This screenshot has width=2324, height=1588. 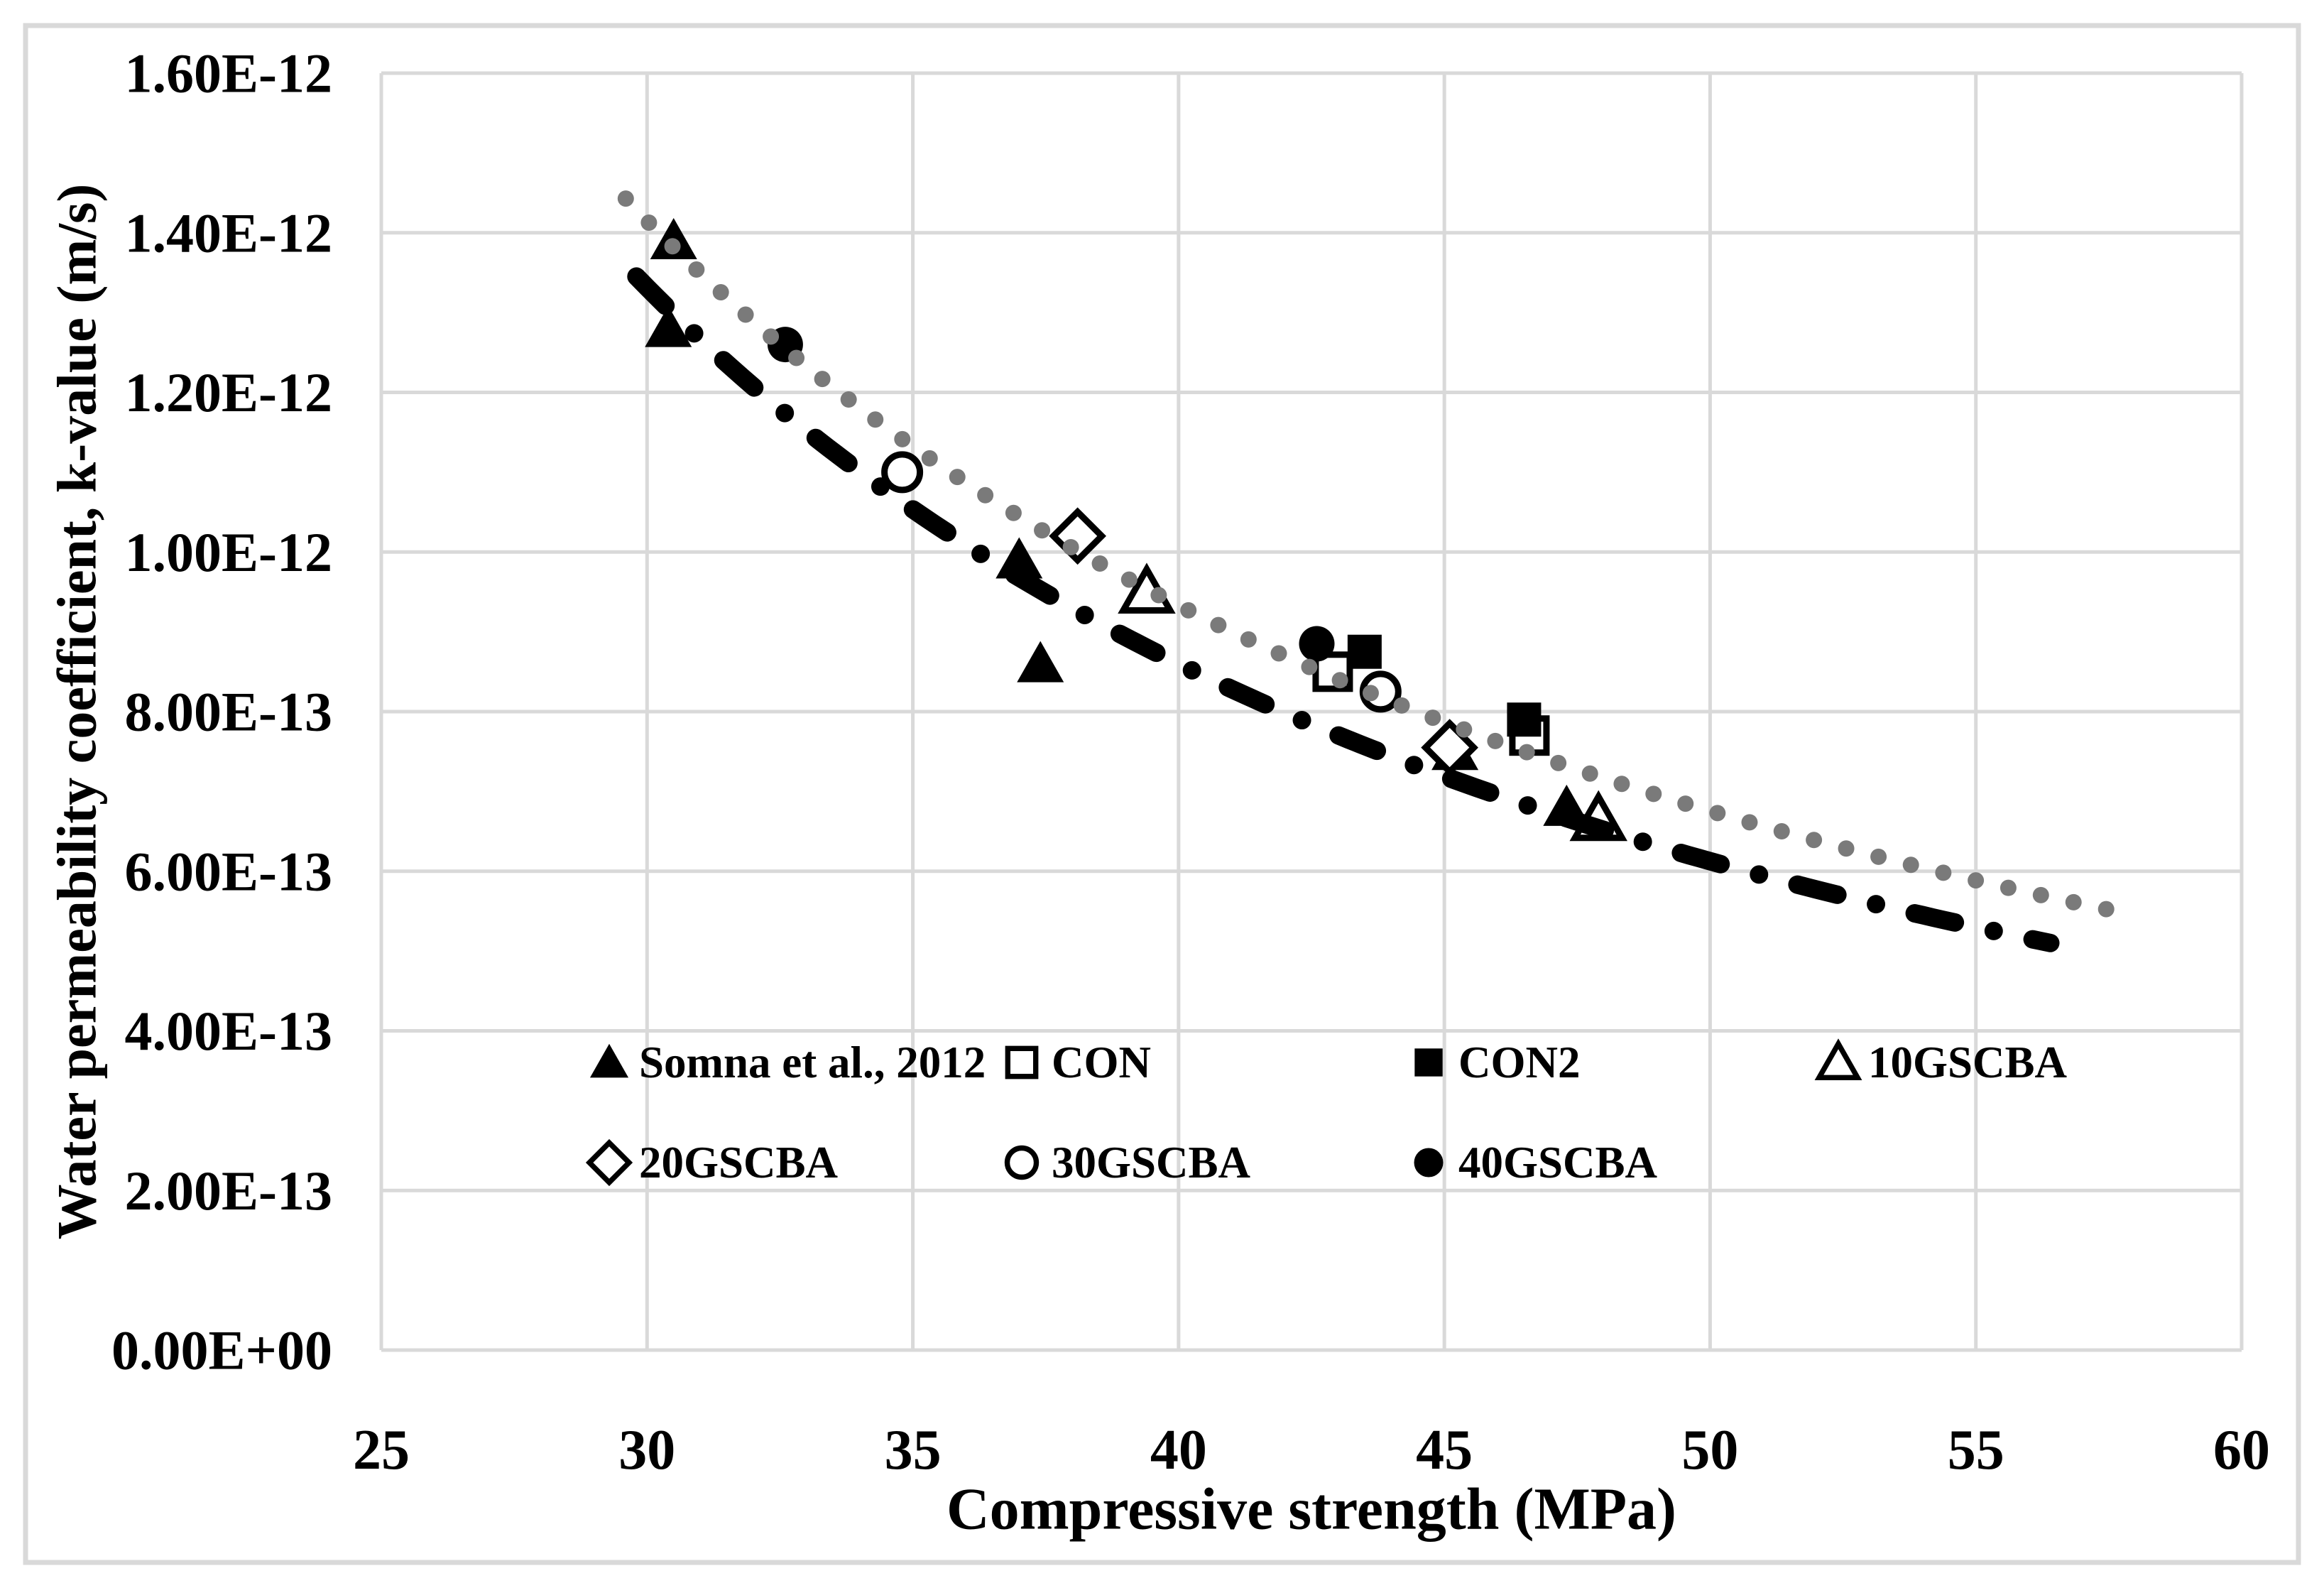 I want to click on y-tick-label: 2.00E-13, so click(x=229, y=1191).